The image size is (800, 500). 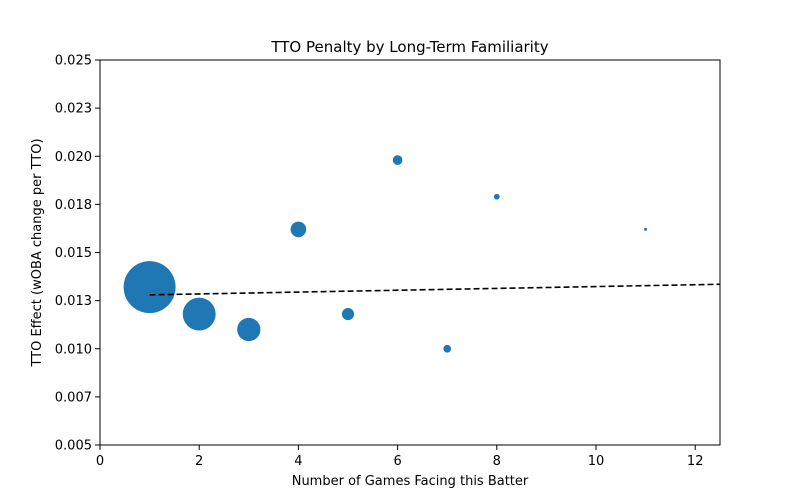 What do you see at coordinates (497, 461) in the screenshot?
I see `x-tick-label: 8` at bounding box center [497, 461].